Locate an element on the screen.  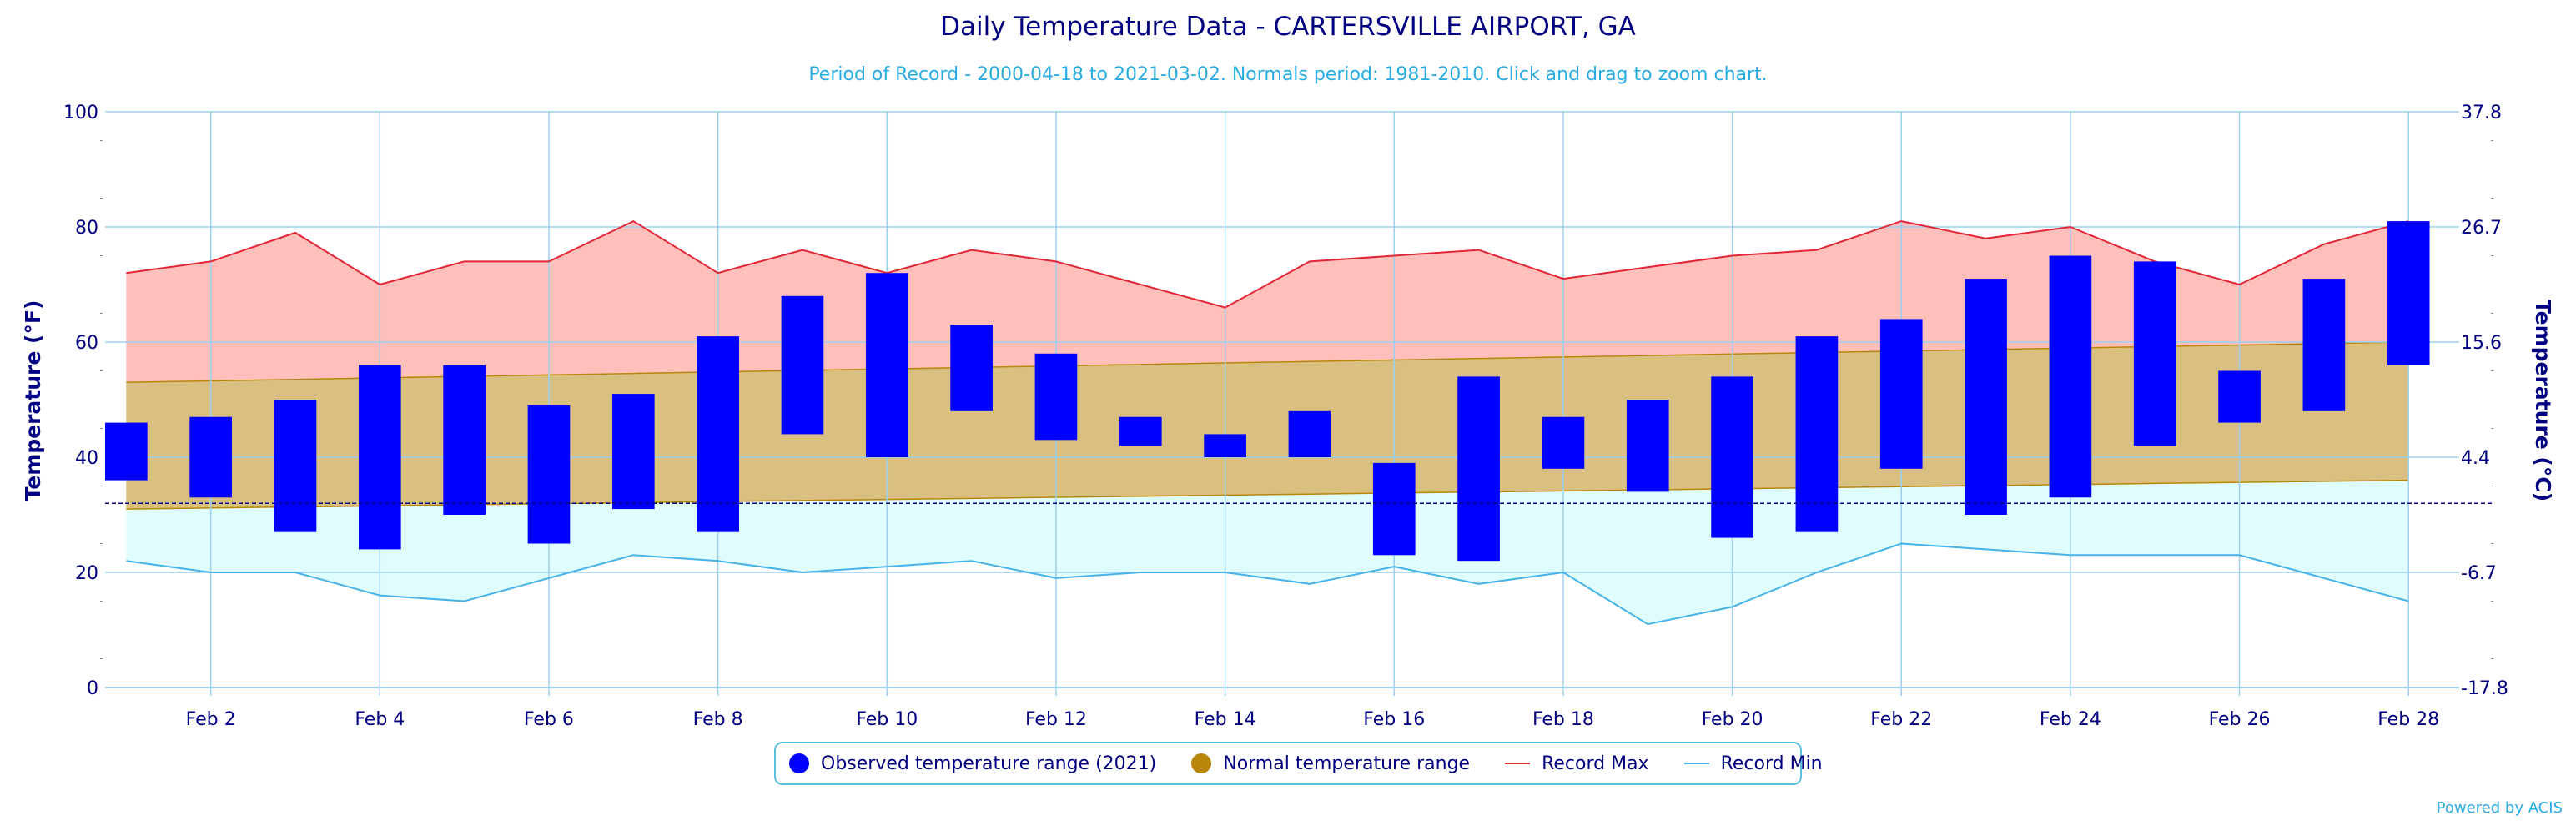
y2-tick-label: -17.8 is located at coordinates (2484, 688).